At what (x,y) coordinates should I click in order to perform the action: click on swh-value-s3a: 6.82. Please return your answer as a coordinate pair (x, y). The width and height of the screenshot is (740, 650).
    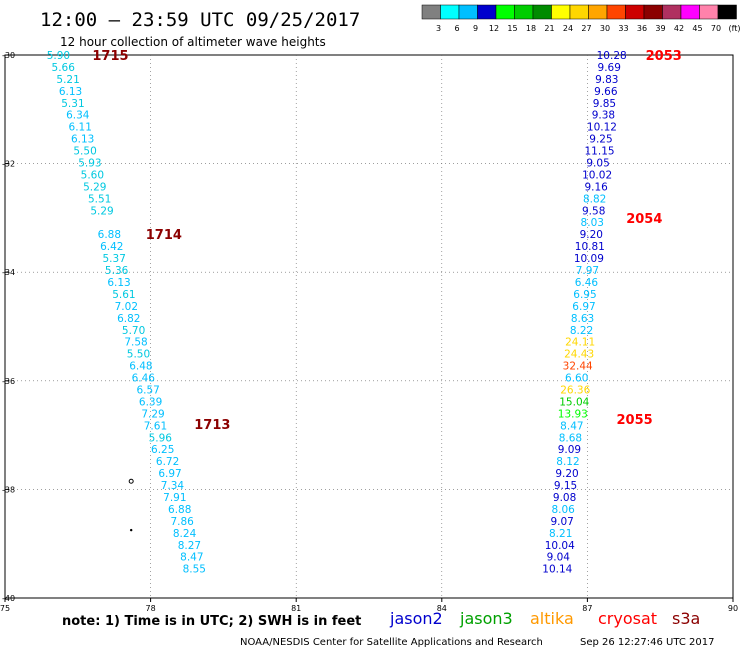
    Looking at the image, I should click on (128, 319).